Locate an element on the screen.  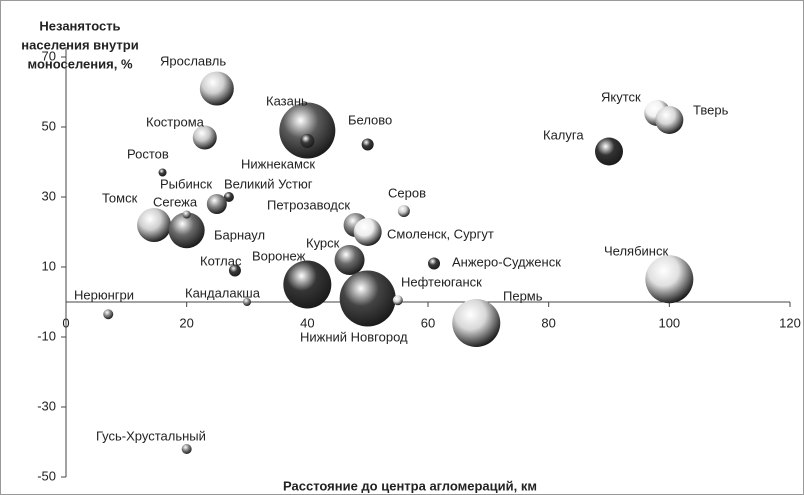
point-label: Сегежа is located at coordinates (175, 201).